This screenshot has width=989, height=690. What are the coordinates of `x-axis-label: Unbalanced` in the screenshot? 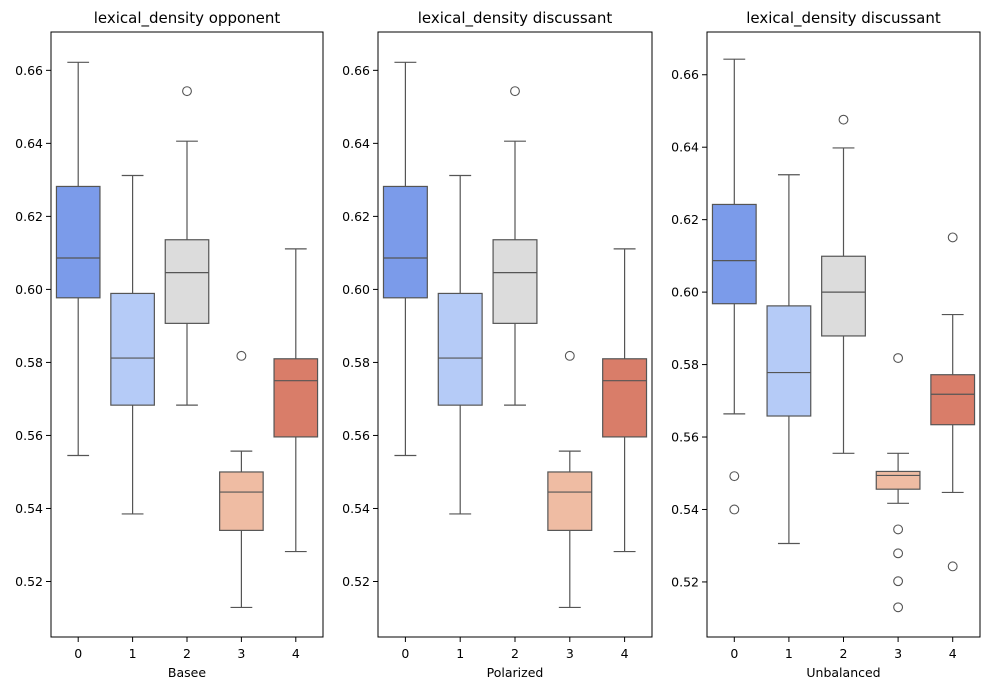 It's located at (843, 672).